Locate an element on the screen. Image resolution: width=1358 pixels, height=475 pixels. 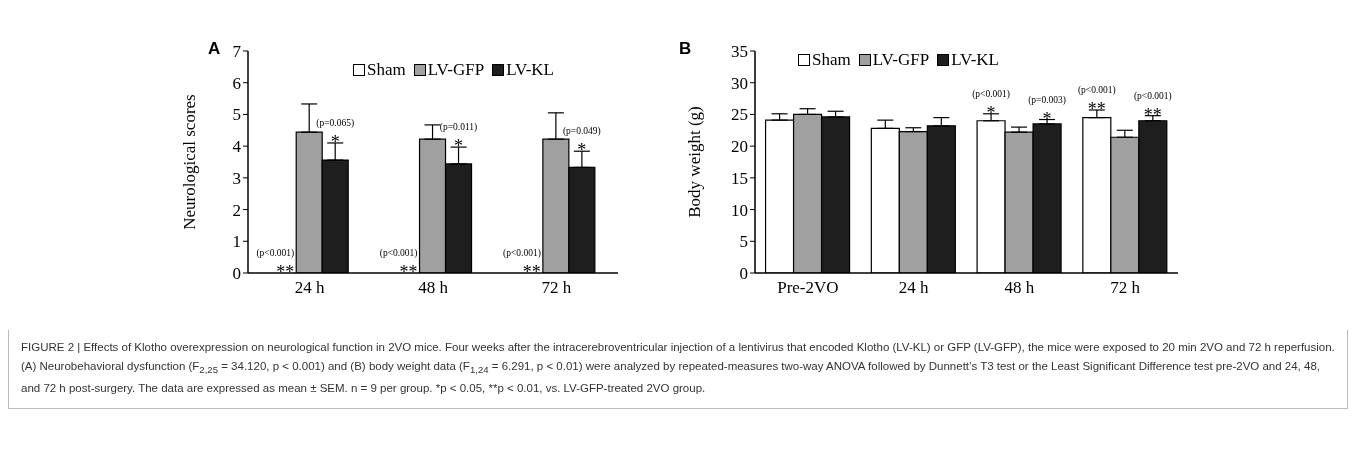
y-tick-label: 3 is located at coordinates (236, 178).